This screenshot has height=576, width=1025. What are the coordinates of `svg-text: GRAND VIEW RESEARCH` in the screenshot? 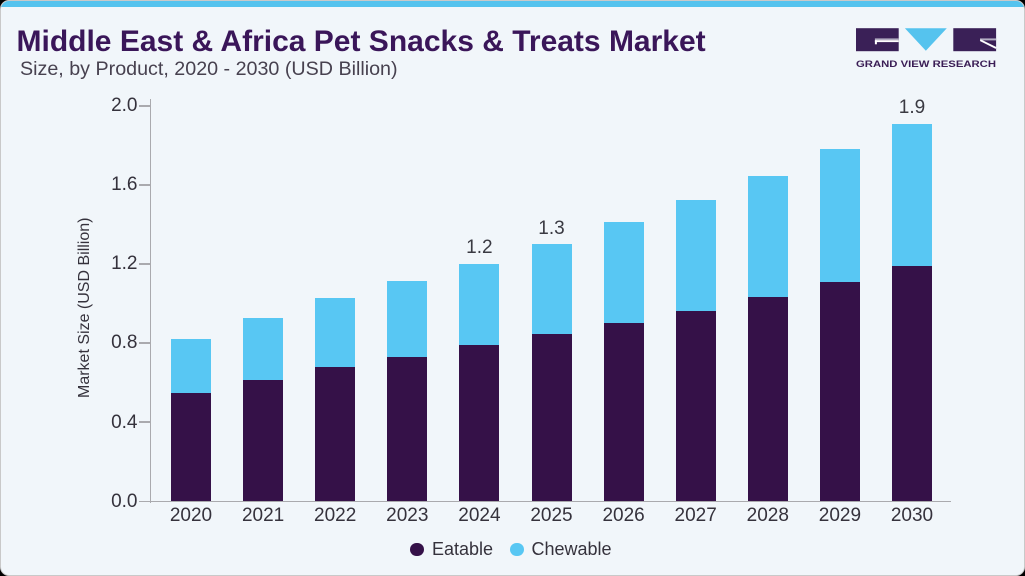 It's located at (926, 62).